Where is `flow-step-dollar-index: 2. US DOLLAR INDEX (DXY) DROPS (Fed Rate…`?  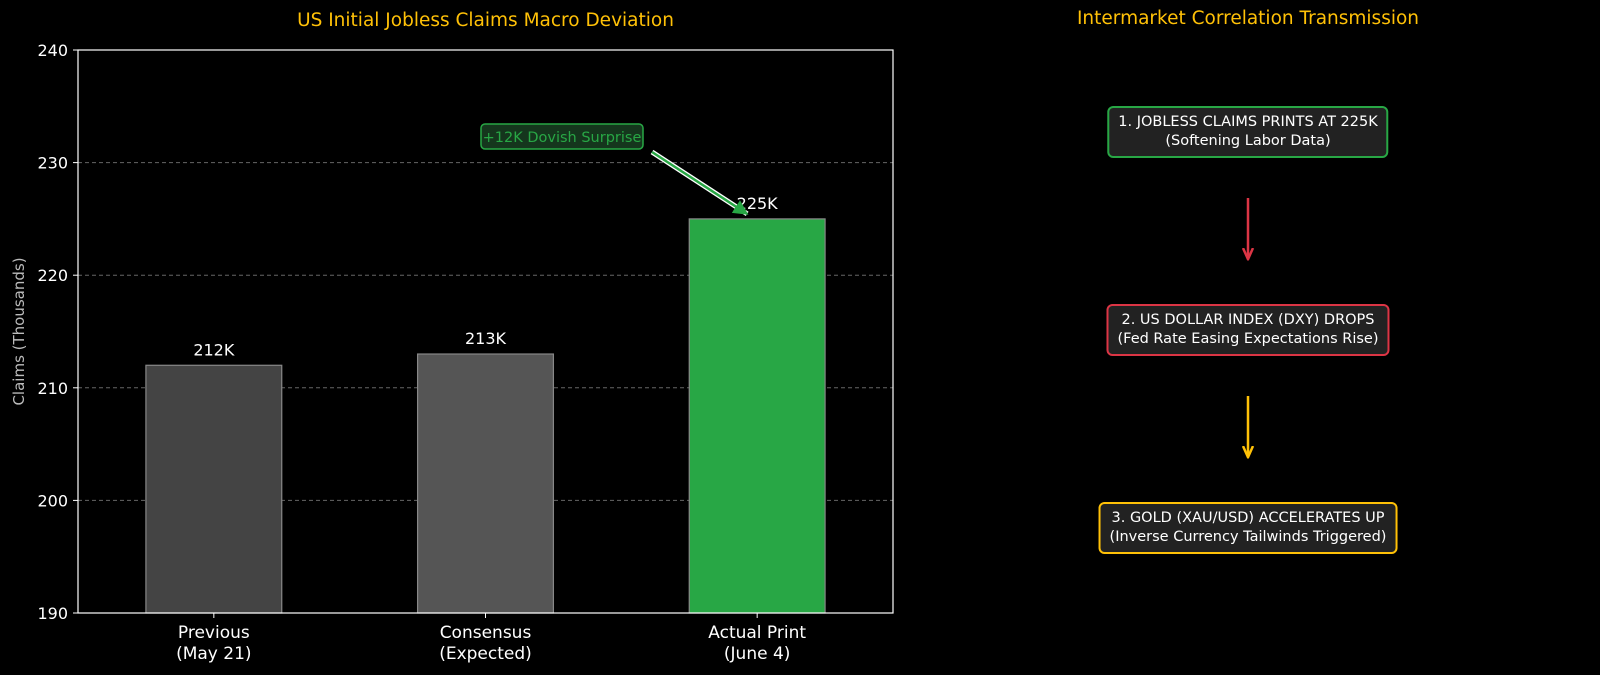 flow-step-dollar-index: 2. US DOLLAR INDEX (DXY) DROPS (Fed Rate… is located at coordinates (1248, 330).